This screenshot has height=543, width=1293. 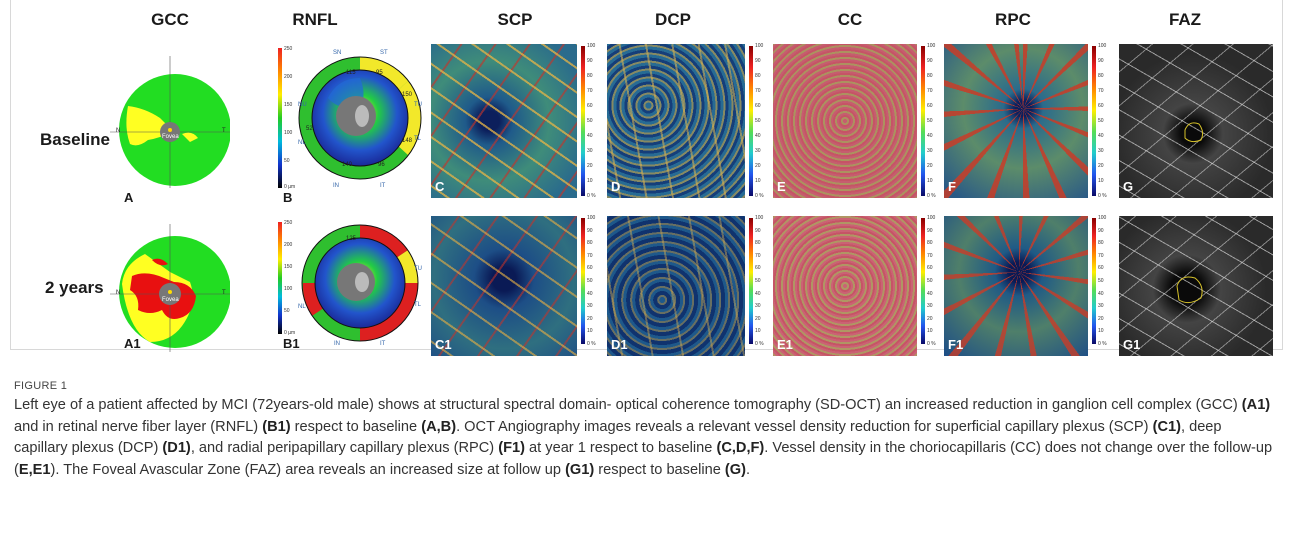 What do you see at coordinates (280, 278) in the screenshot?
I see `rnfl-scale-bar-2-years` at bounding box center [280, 278].